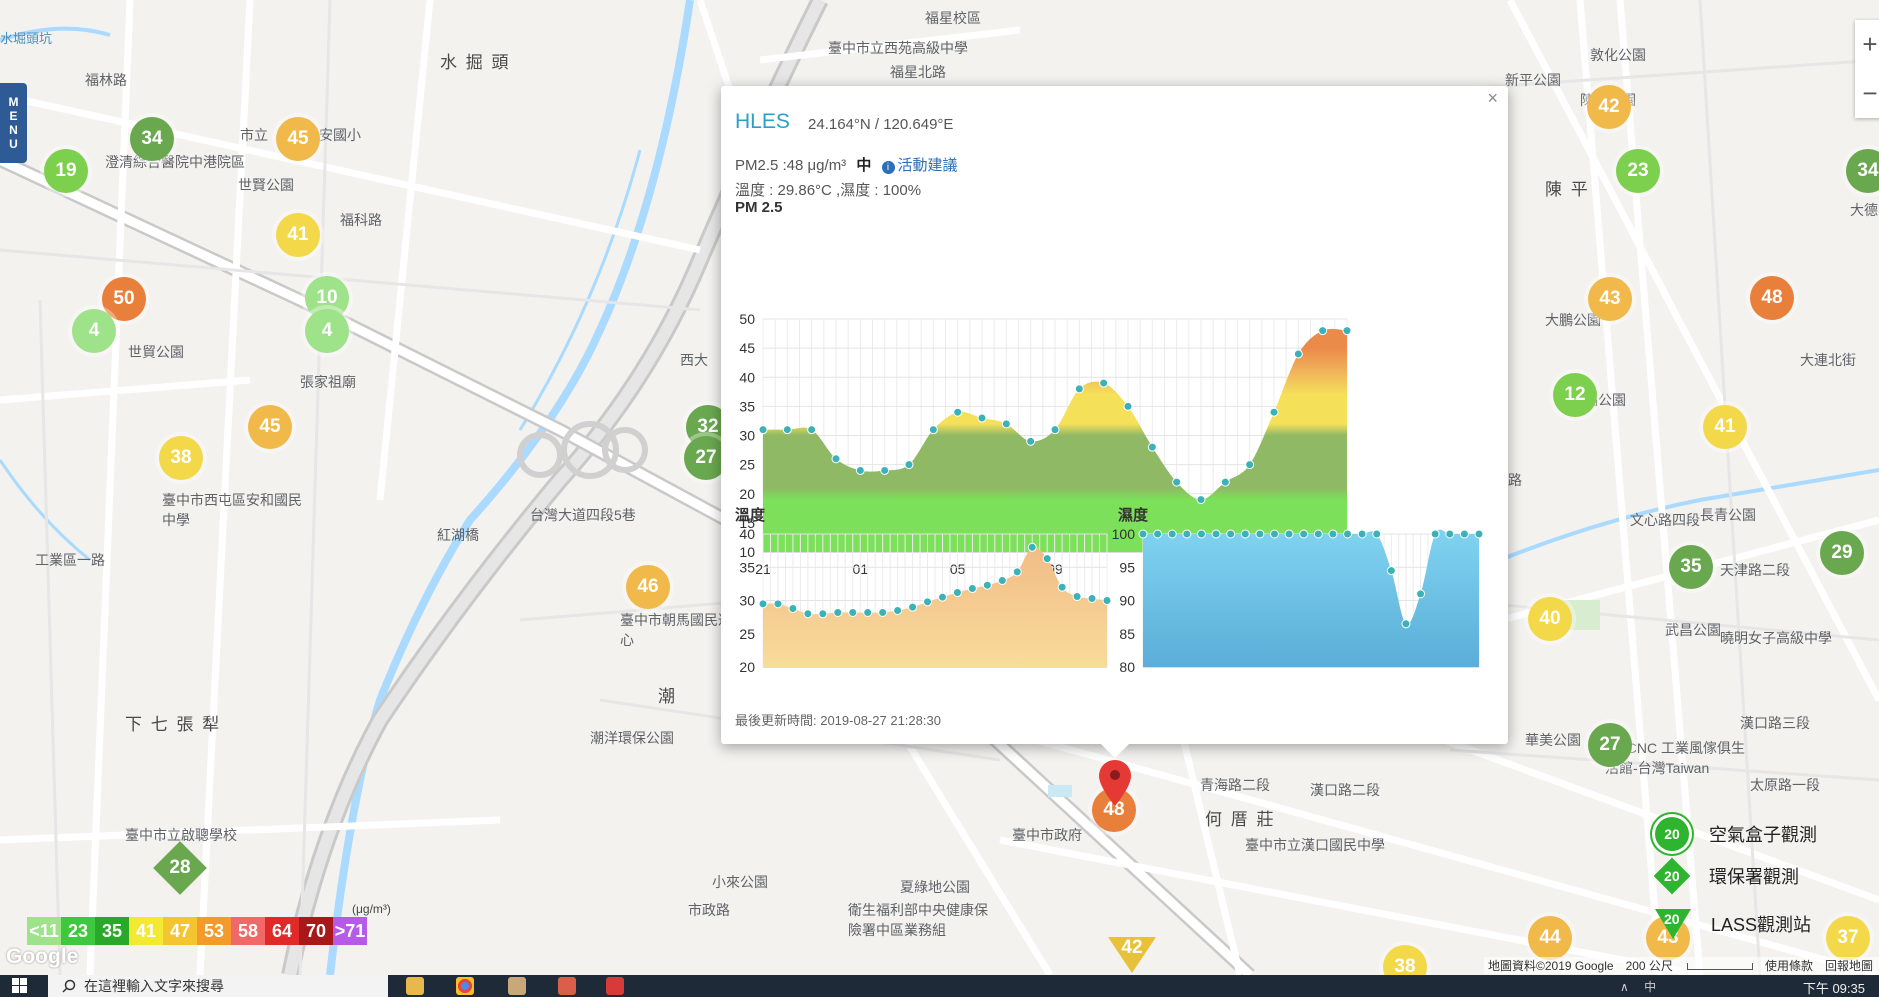  What do you see at coordinates (44, 931) in the screenshot?
I see `legend-swatch: <11` at bounding box center [44, 931].